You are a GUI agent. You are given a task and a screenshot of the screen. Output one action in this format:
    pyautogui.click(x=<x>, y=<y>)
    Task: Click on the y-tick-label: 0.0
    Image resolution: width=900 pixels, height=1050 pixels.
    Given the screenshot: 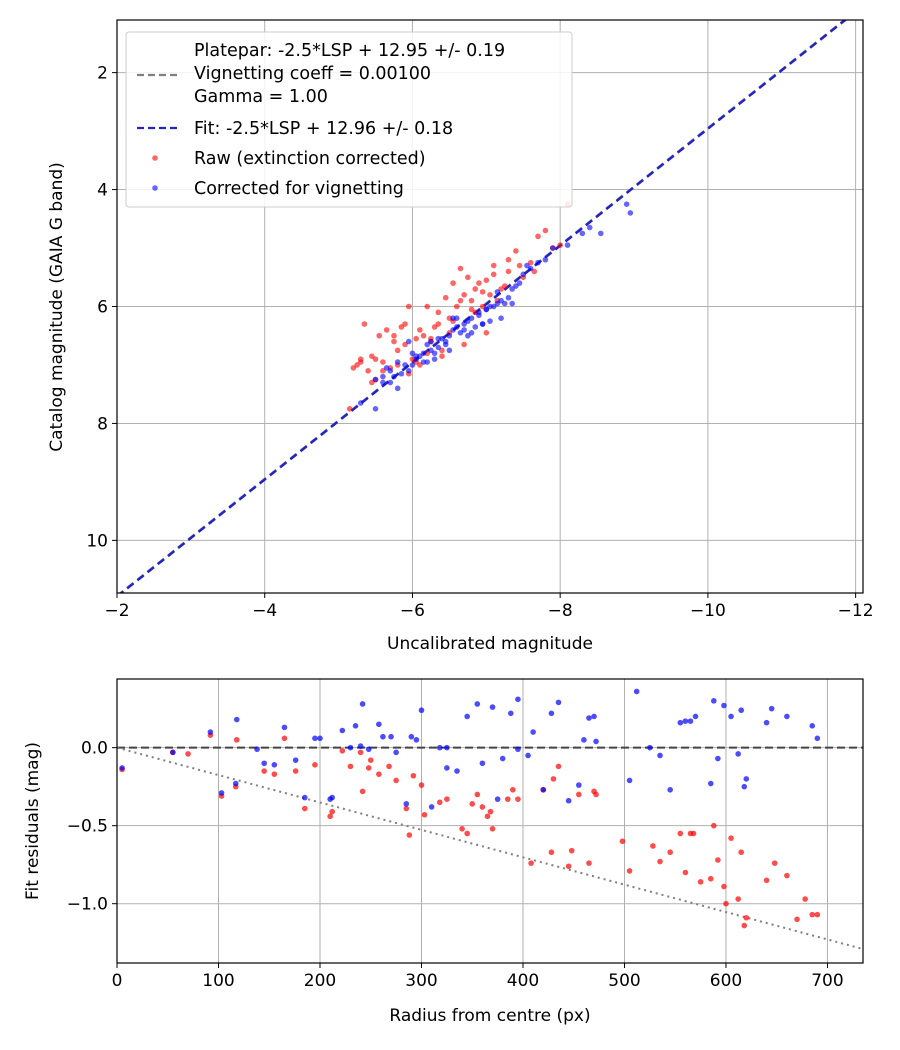 What is the action you would take?
    pyautogui.click(x=94, y=749)
    